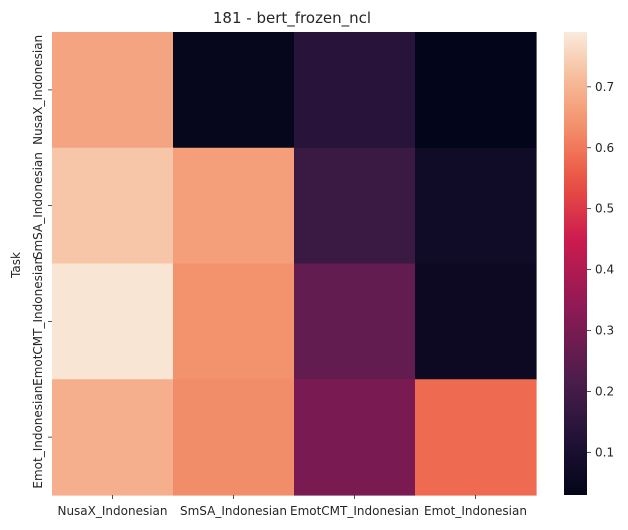  Describe the element at coordinates (604, 148) in the screenshot. I see `colorbar-tick-label: 0.6` at that location.